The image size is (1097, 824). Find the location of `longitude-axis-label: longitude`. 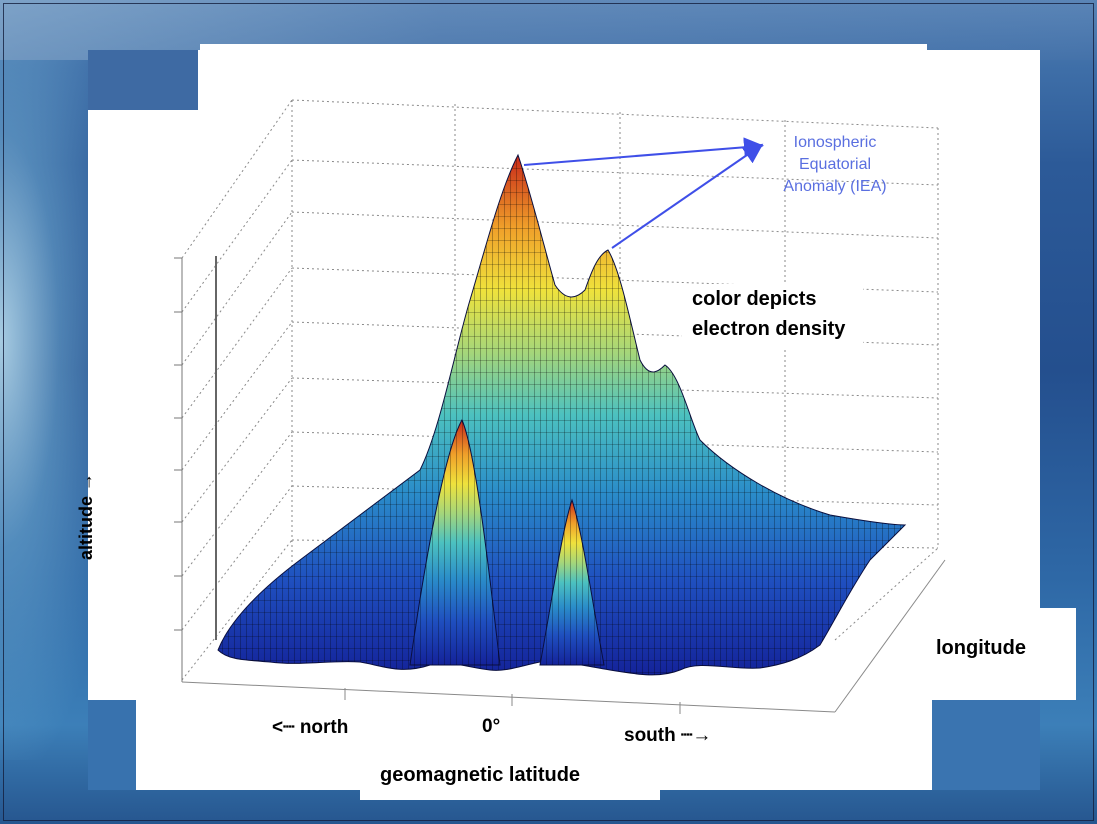

longitude-axis-label: longitude is located at coordinates (981, 648).